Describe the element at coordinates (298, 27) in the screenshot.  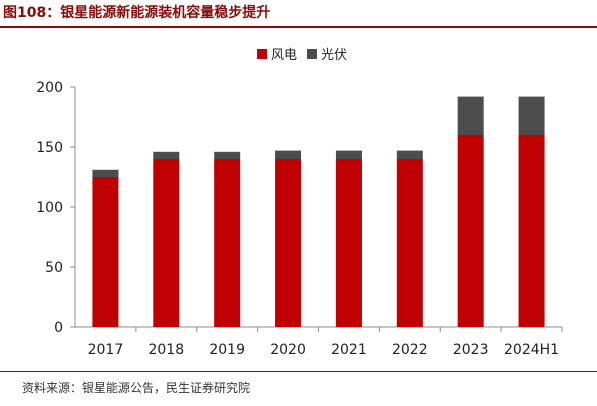
I see `title-divider` at that location.